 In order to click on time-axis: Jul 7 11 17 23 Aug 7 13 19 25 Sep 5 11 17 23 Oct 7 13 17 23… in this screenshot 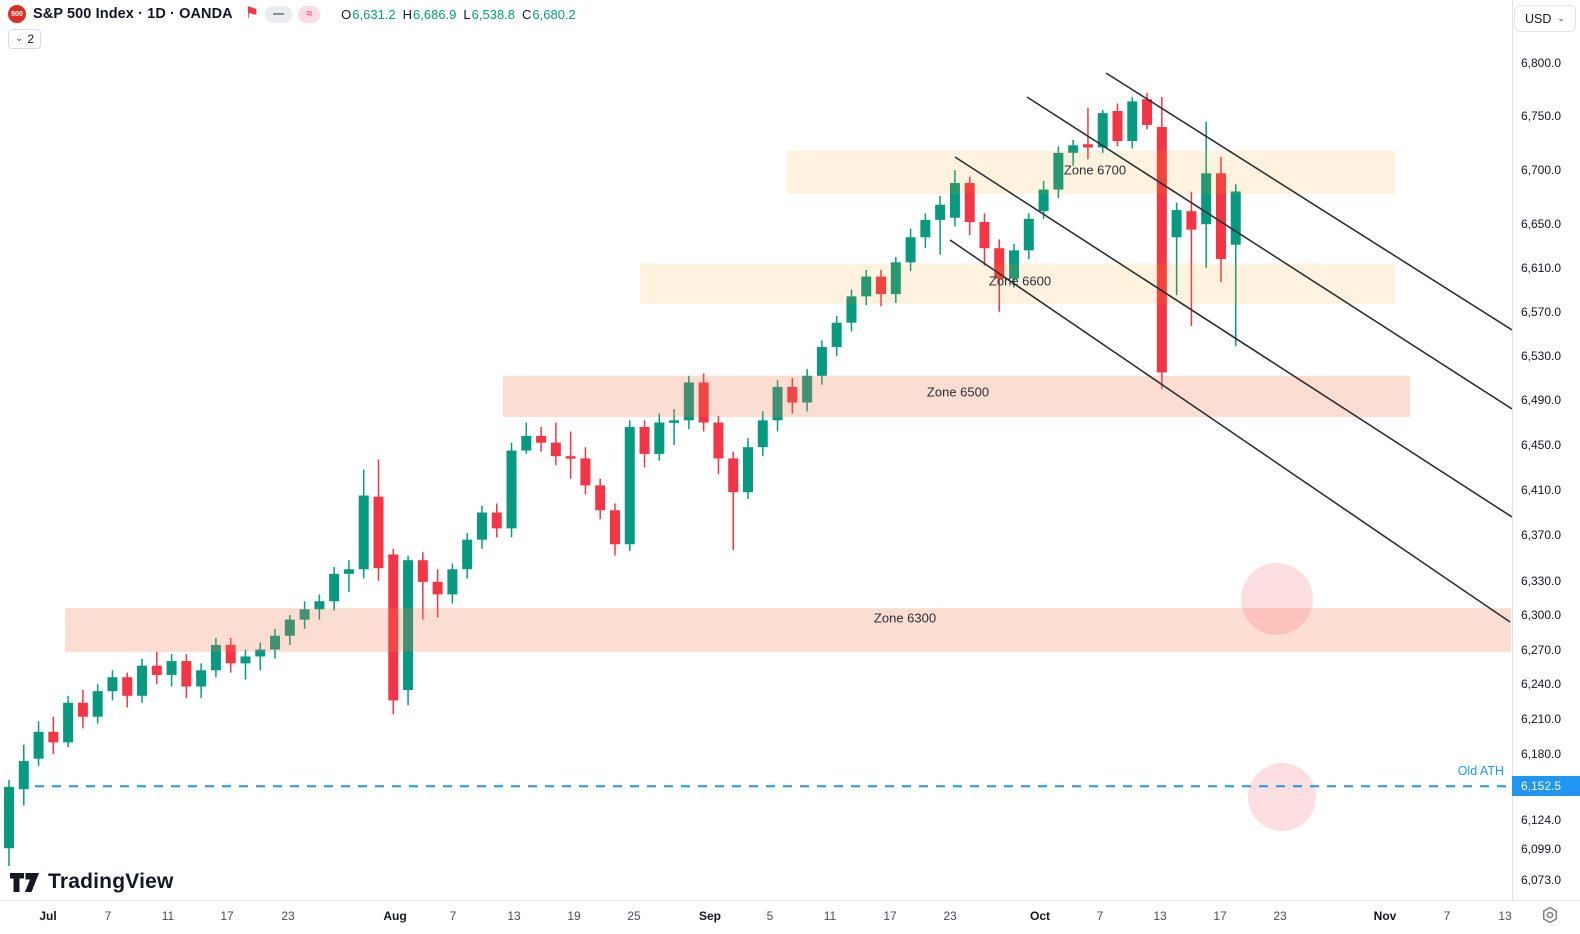, I will do `click(790, 917)`.